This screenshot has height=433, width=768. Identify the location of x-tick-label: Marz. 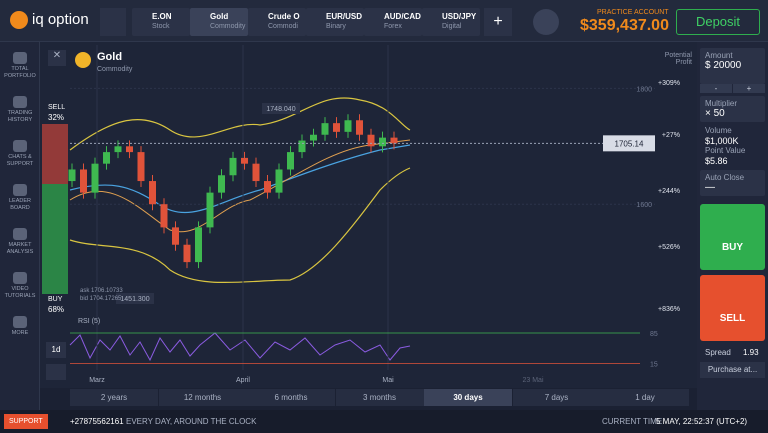
(97, 380).